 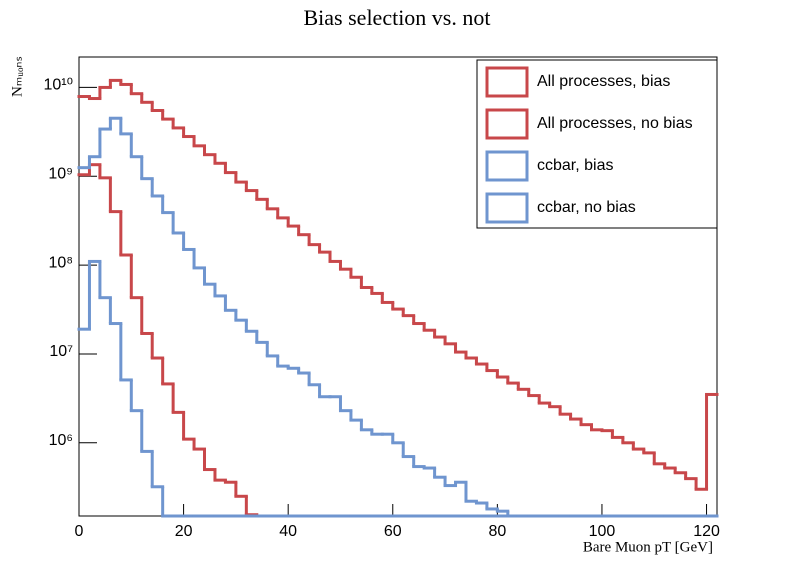 What do you see at coordinates (79, 531) in the screenshot?
I see `x-tick-label: 0` at bounding box center [79, 531].